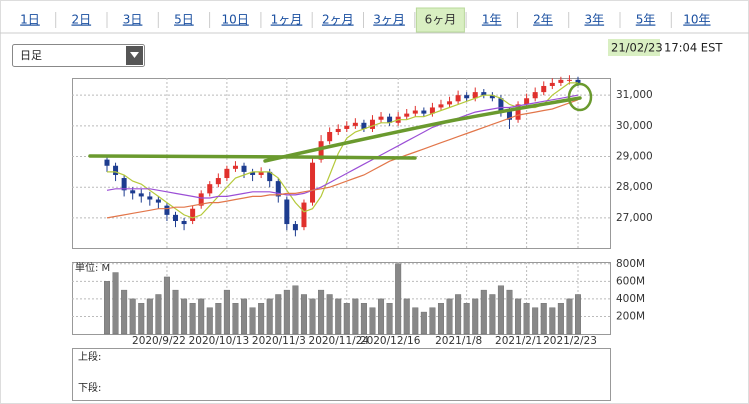 This screenshot has width=749, height=404. I want to click on y-tick-label: 29,000, so click(634, 157).